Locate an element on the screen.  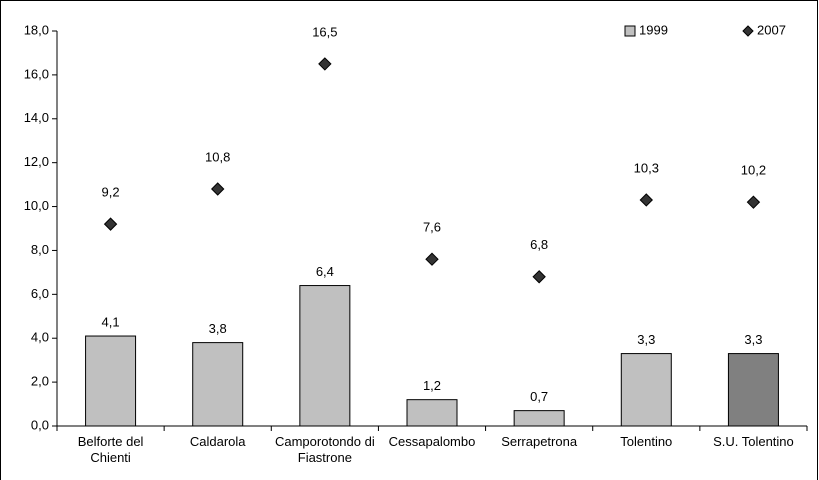
x-tick-label: Caldarola is located at coordinates (217, 441).